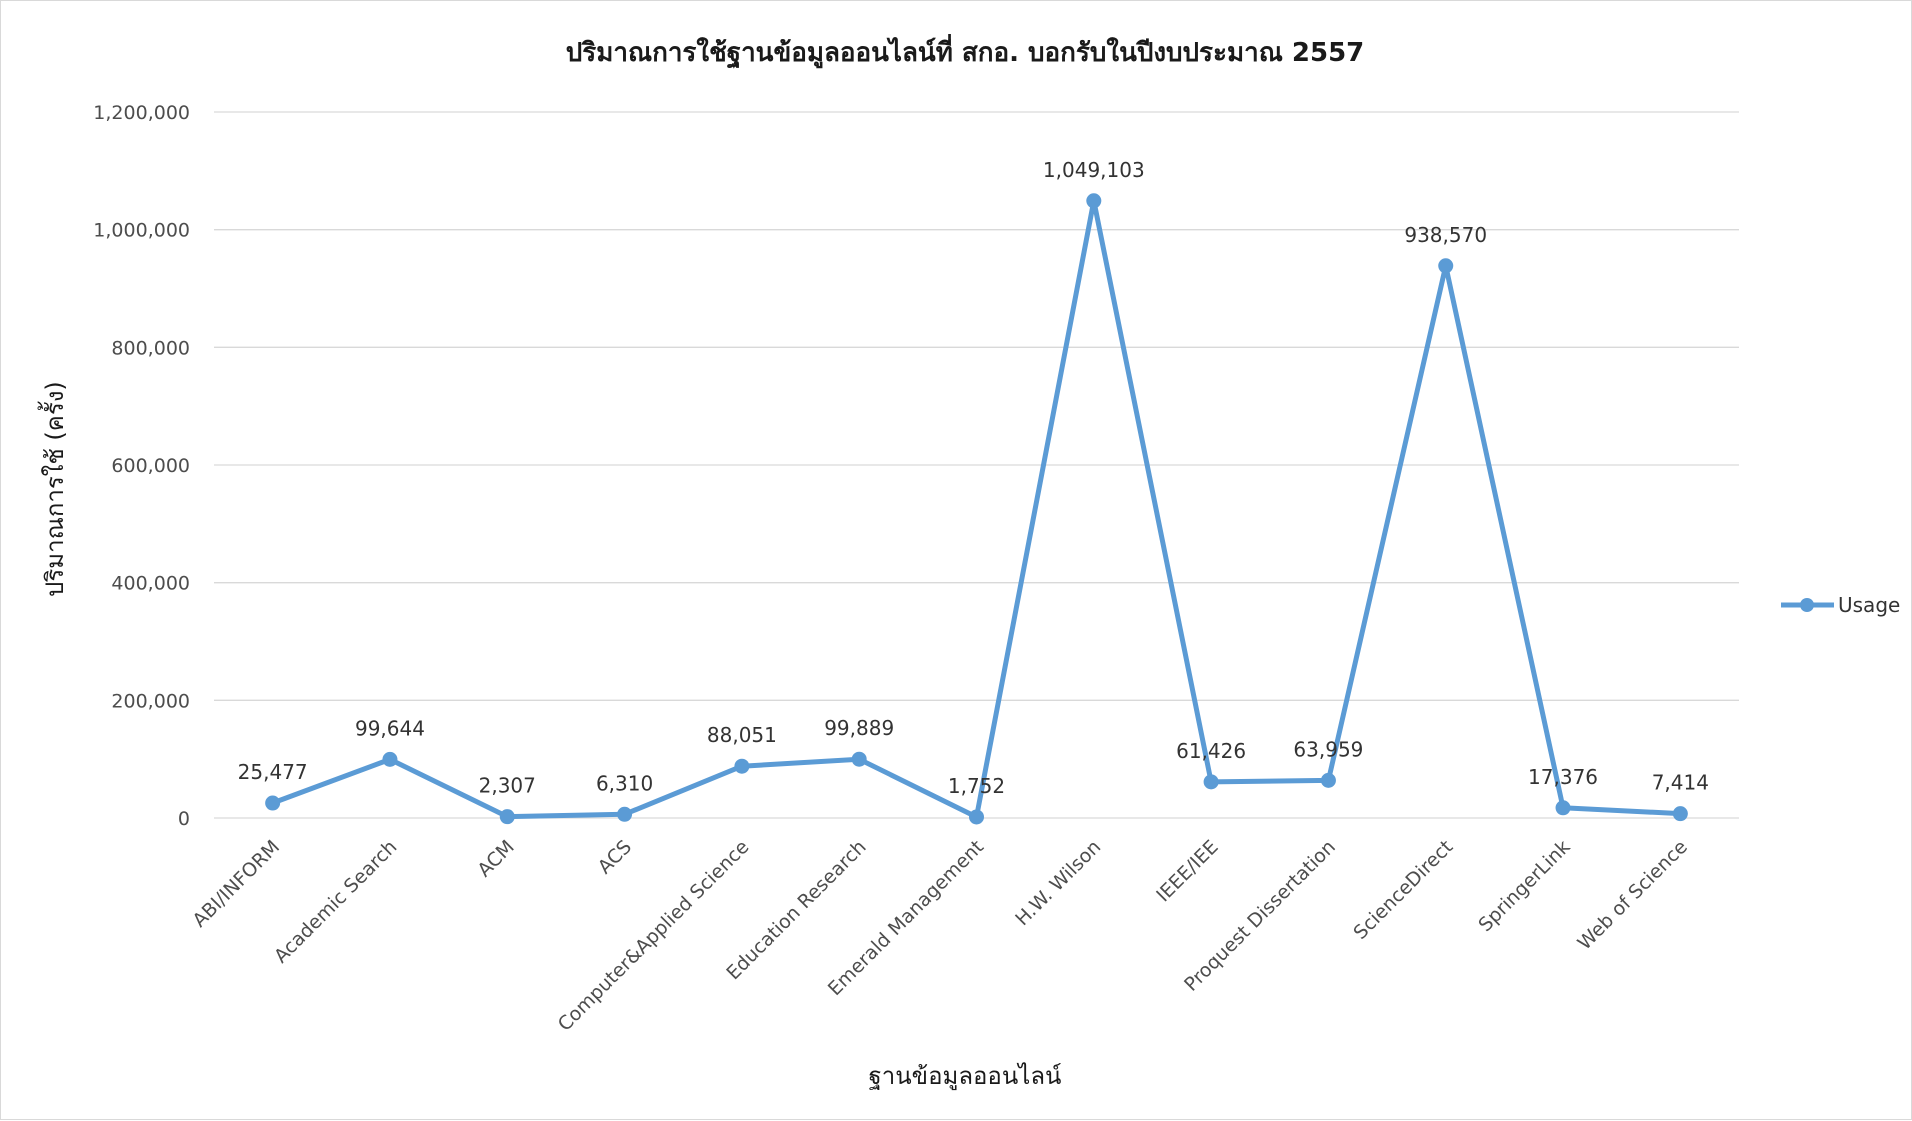 This screenshot has height=1121, width=1912. What do you see at coordinates (1187, 871) in the screenshot?
I see `x-tick-label: IEEE/IEE` at bounding box center [1187, 871].